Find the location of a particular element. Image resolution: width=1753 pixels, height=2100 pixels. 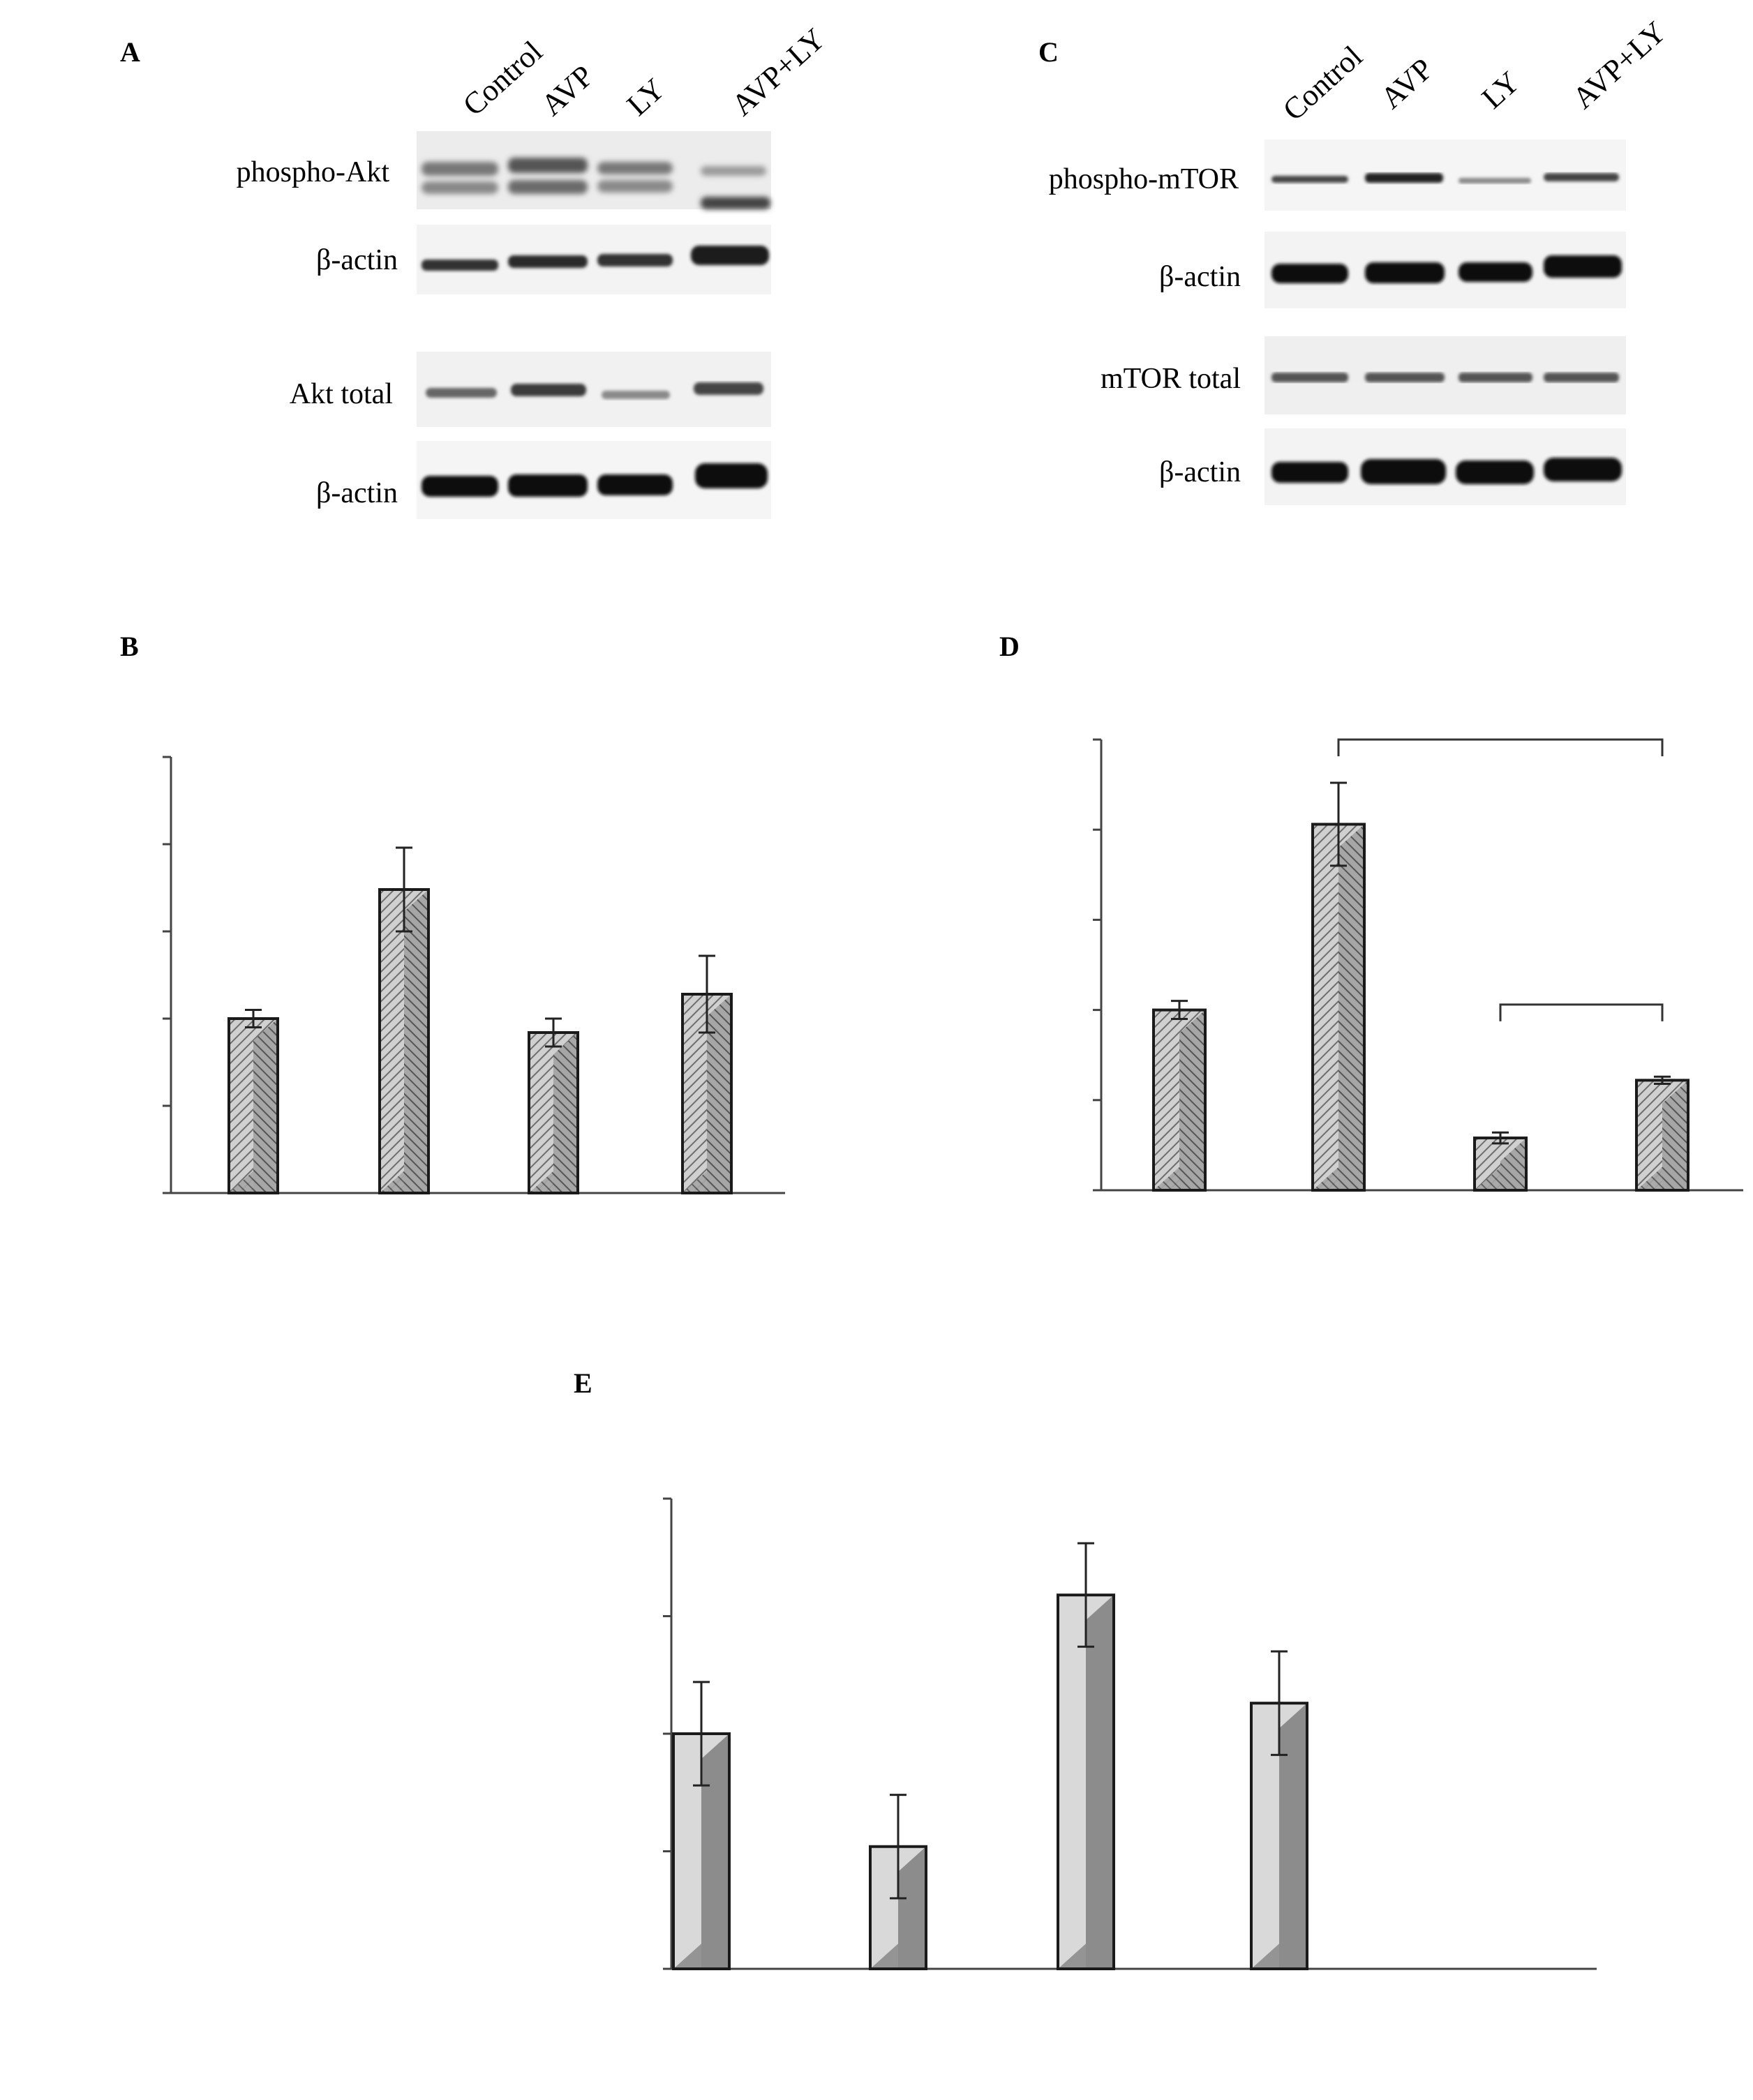

chart-panel-b is located at coordinates (474, 975).